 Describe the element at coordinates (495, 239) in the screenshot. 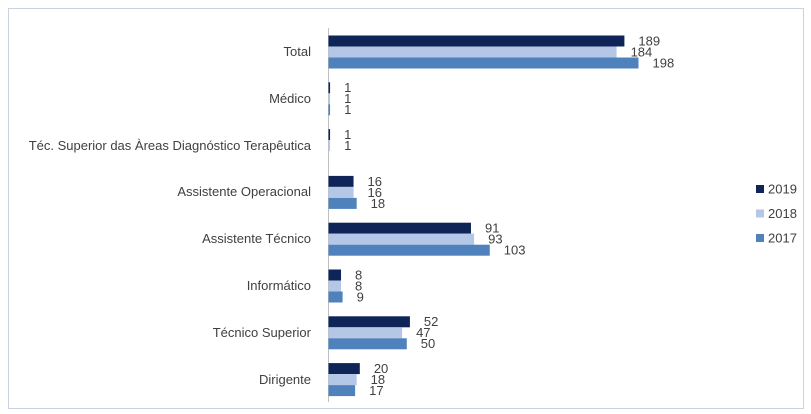

I see `value-label: 93` at that location.